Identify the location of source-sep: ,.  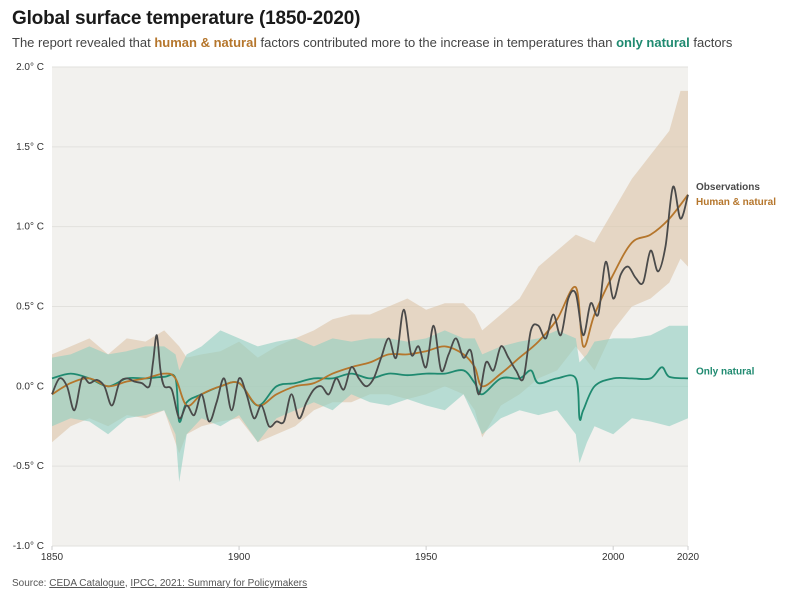
(127, 583).